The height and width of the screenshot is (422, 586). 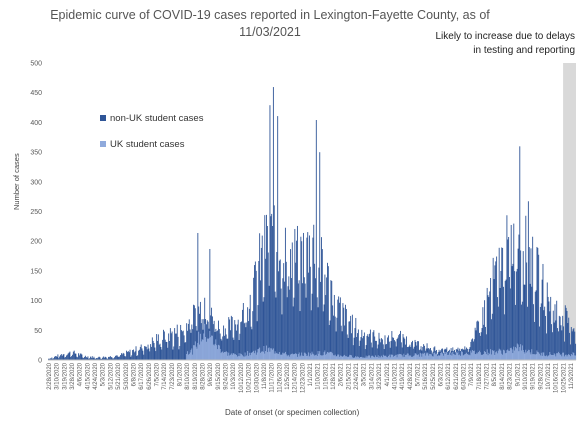 I want to click on x-tick-label: 6/3/2021, so click(x=442, y=374).